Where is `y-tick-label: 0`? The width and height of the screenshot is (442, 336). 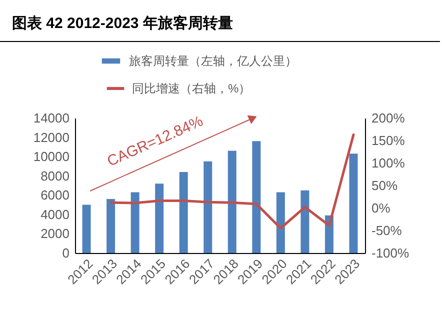
y-tick-label: 0 is located at coordinates (66, 253).